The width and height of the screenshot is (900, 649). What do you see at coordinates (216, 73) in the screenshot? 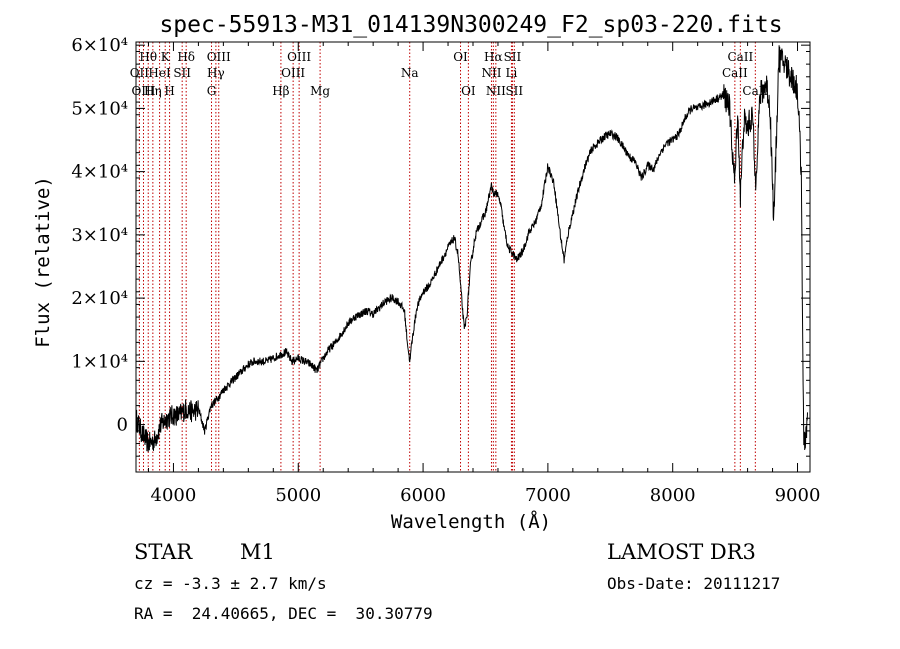
I see `spectral-line-label: Hγ` at bounding box center [216, 73].